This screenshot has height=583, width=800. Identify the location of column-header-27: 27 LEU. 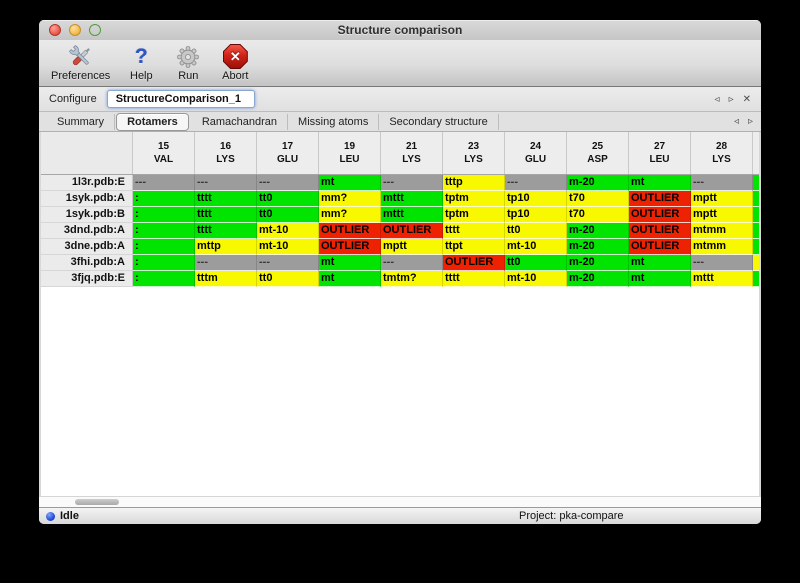
(660, 153).